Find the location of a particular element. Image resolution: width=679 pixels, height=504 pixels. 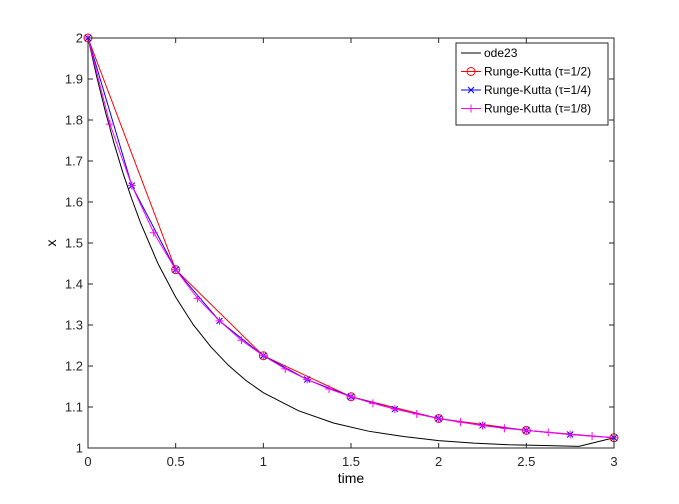

x-tick-label-5: 2 is located at coordinates (438, 461).